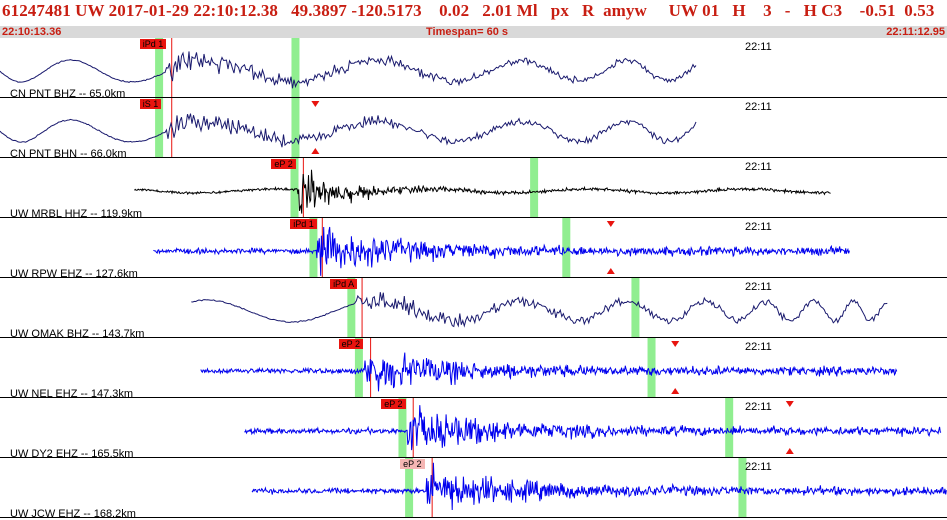 This screenshot has width=947, height=520. Describe the element at coordinates (344, 284) in the screenshot. I see `pick-label: iPd A` at that location.